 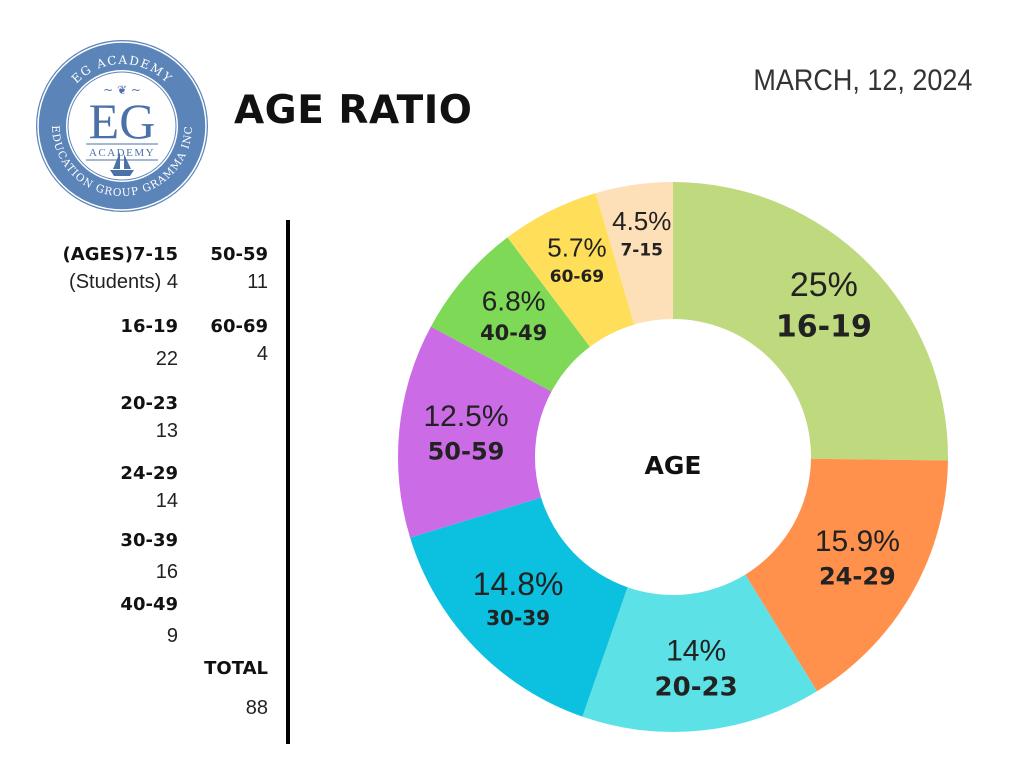 What do you see at coordinates (149, 540) in the screenshot?
I see `age-label-30-39: 30-39` at bounding box center [149, 540].